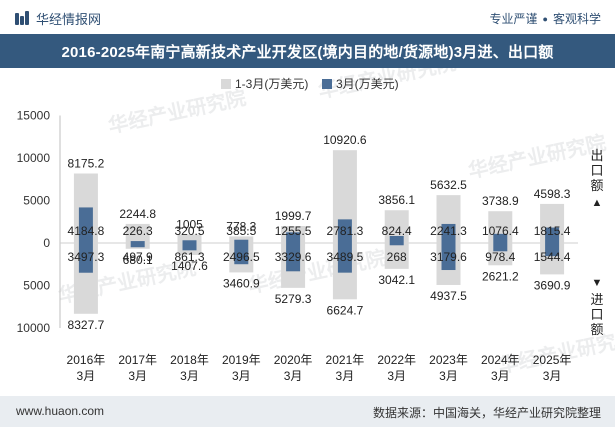  I want to click on lower-axis-label-char: 进, so click(596, 299).